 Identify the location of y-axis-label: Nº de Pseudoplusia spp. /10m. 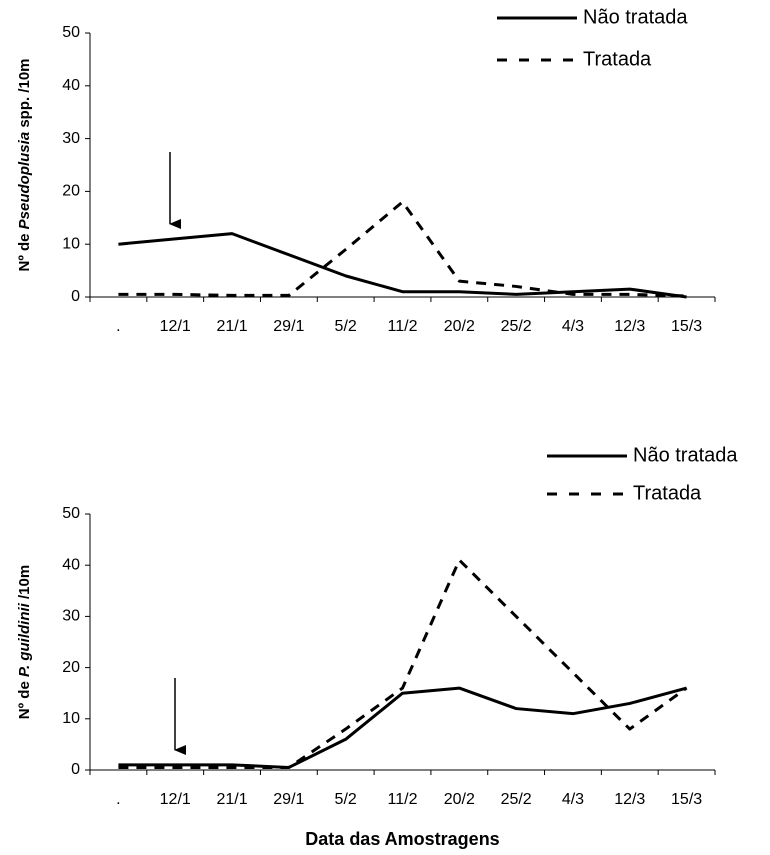
(24, 164).